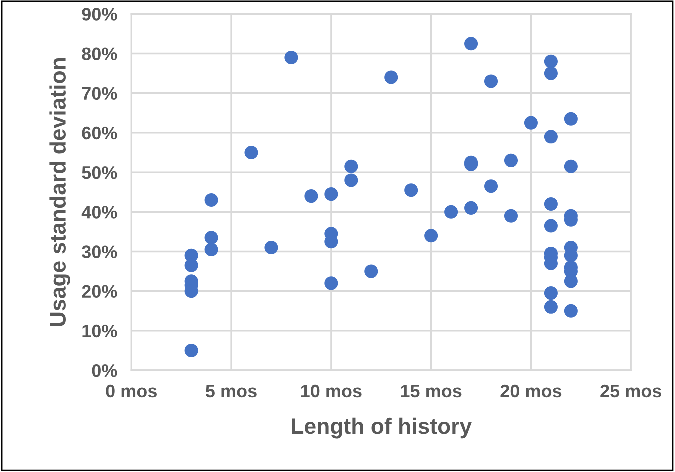 The height and width of the screenshot is (472, 675). Describe the element at coordinates (100, 93) in the screenshot. I see `y-tick-label: 70%` at that location.